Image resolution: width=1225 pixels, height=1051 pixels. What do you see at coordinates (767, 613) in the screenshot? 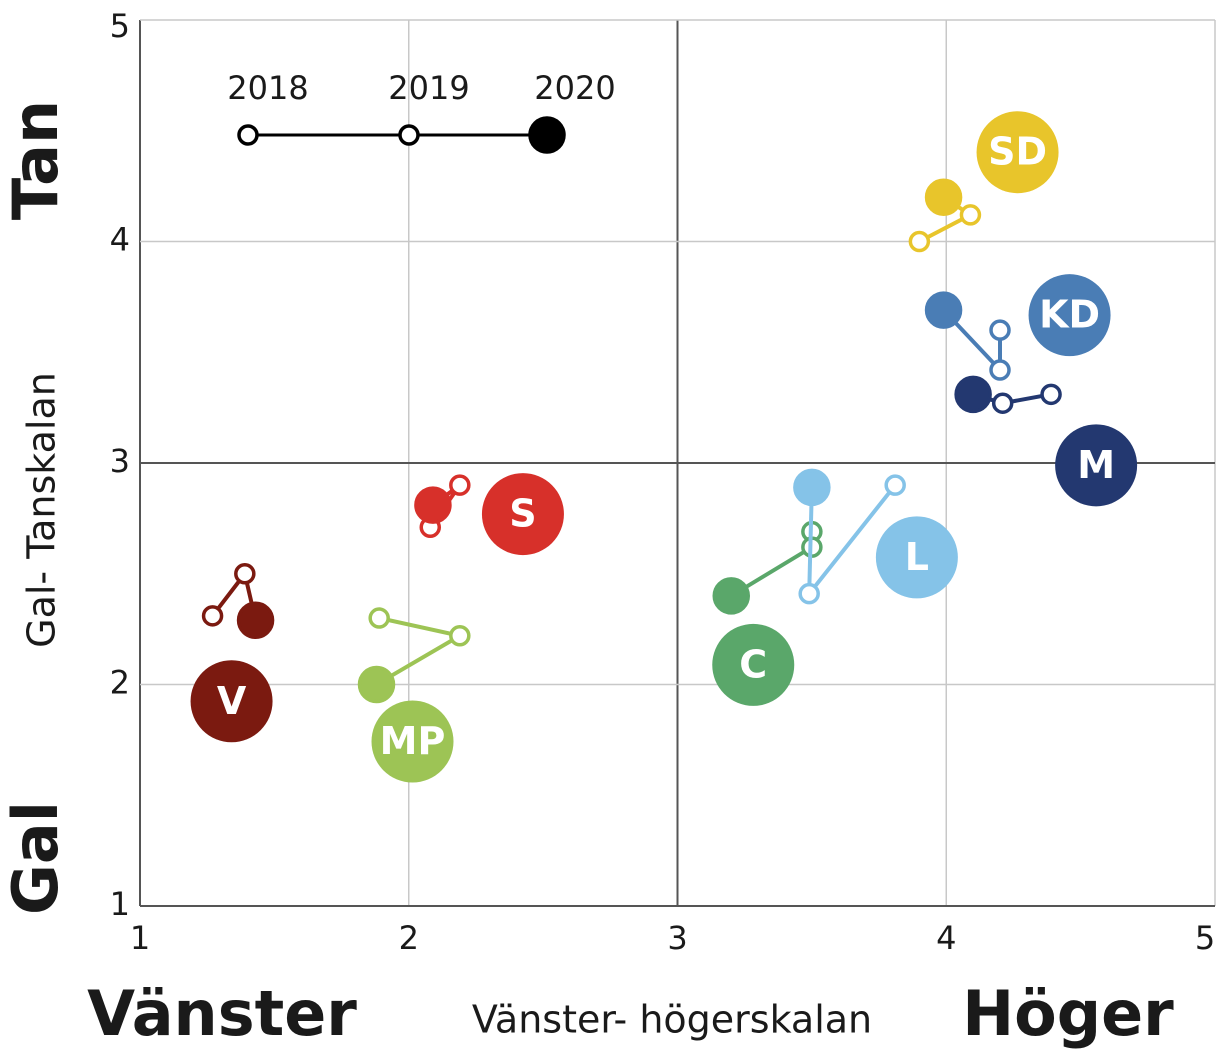
I see `party-group: C` at bounding box center [767, 613].